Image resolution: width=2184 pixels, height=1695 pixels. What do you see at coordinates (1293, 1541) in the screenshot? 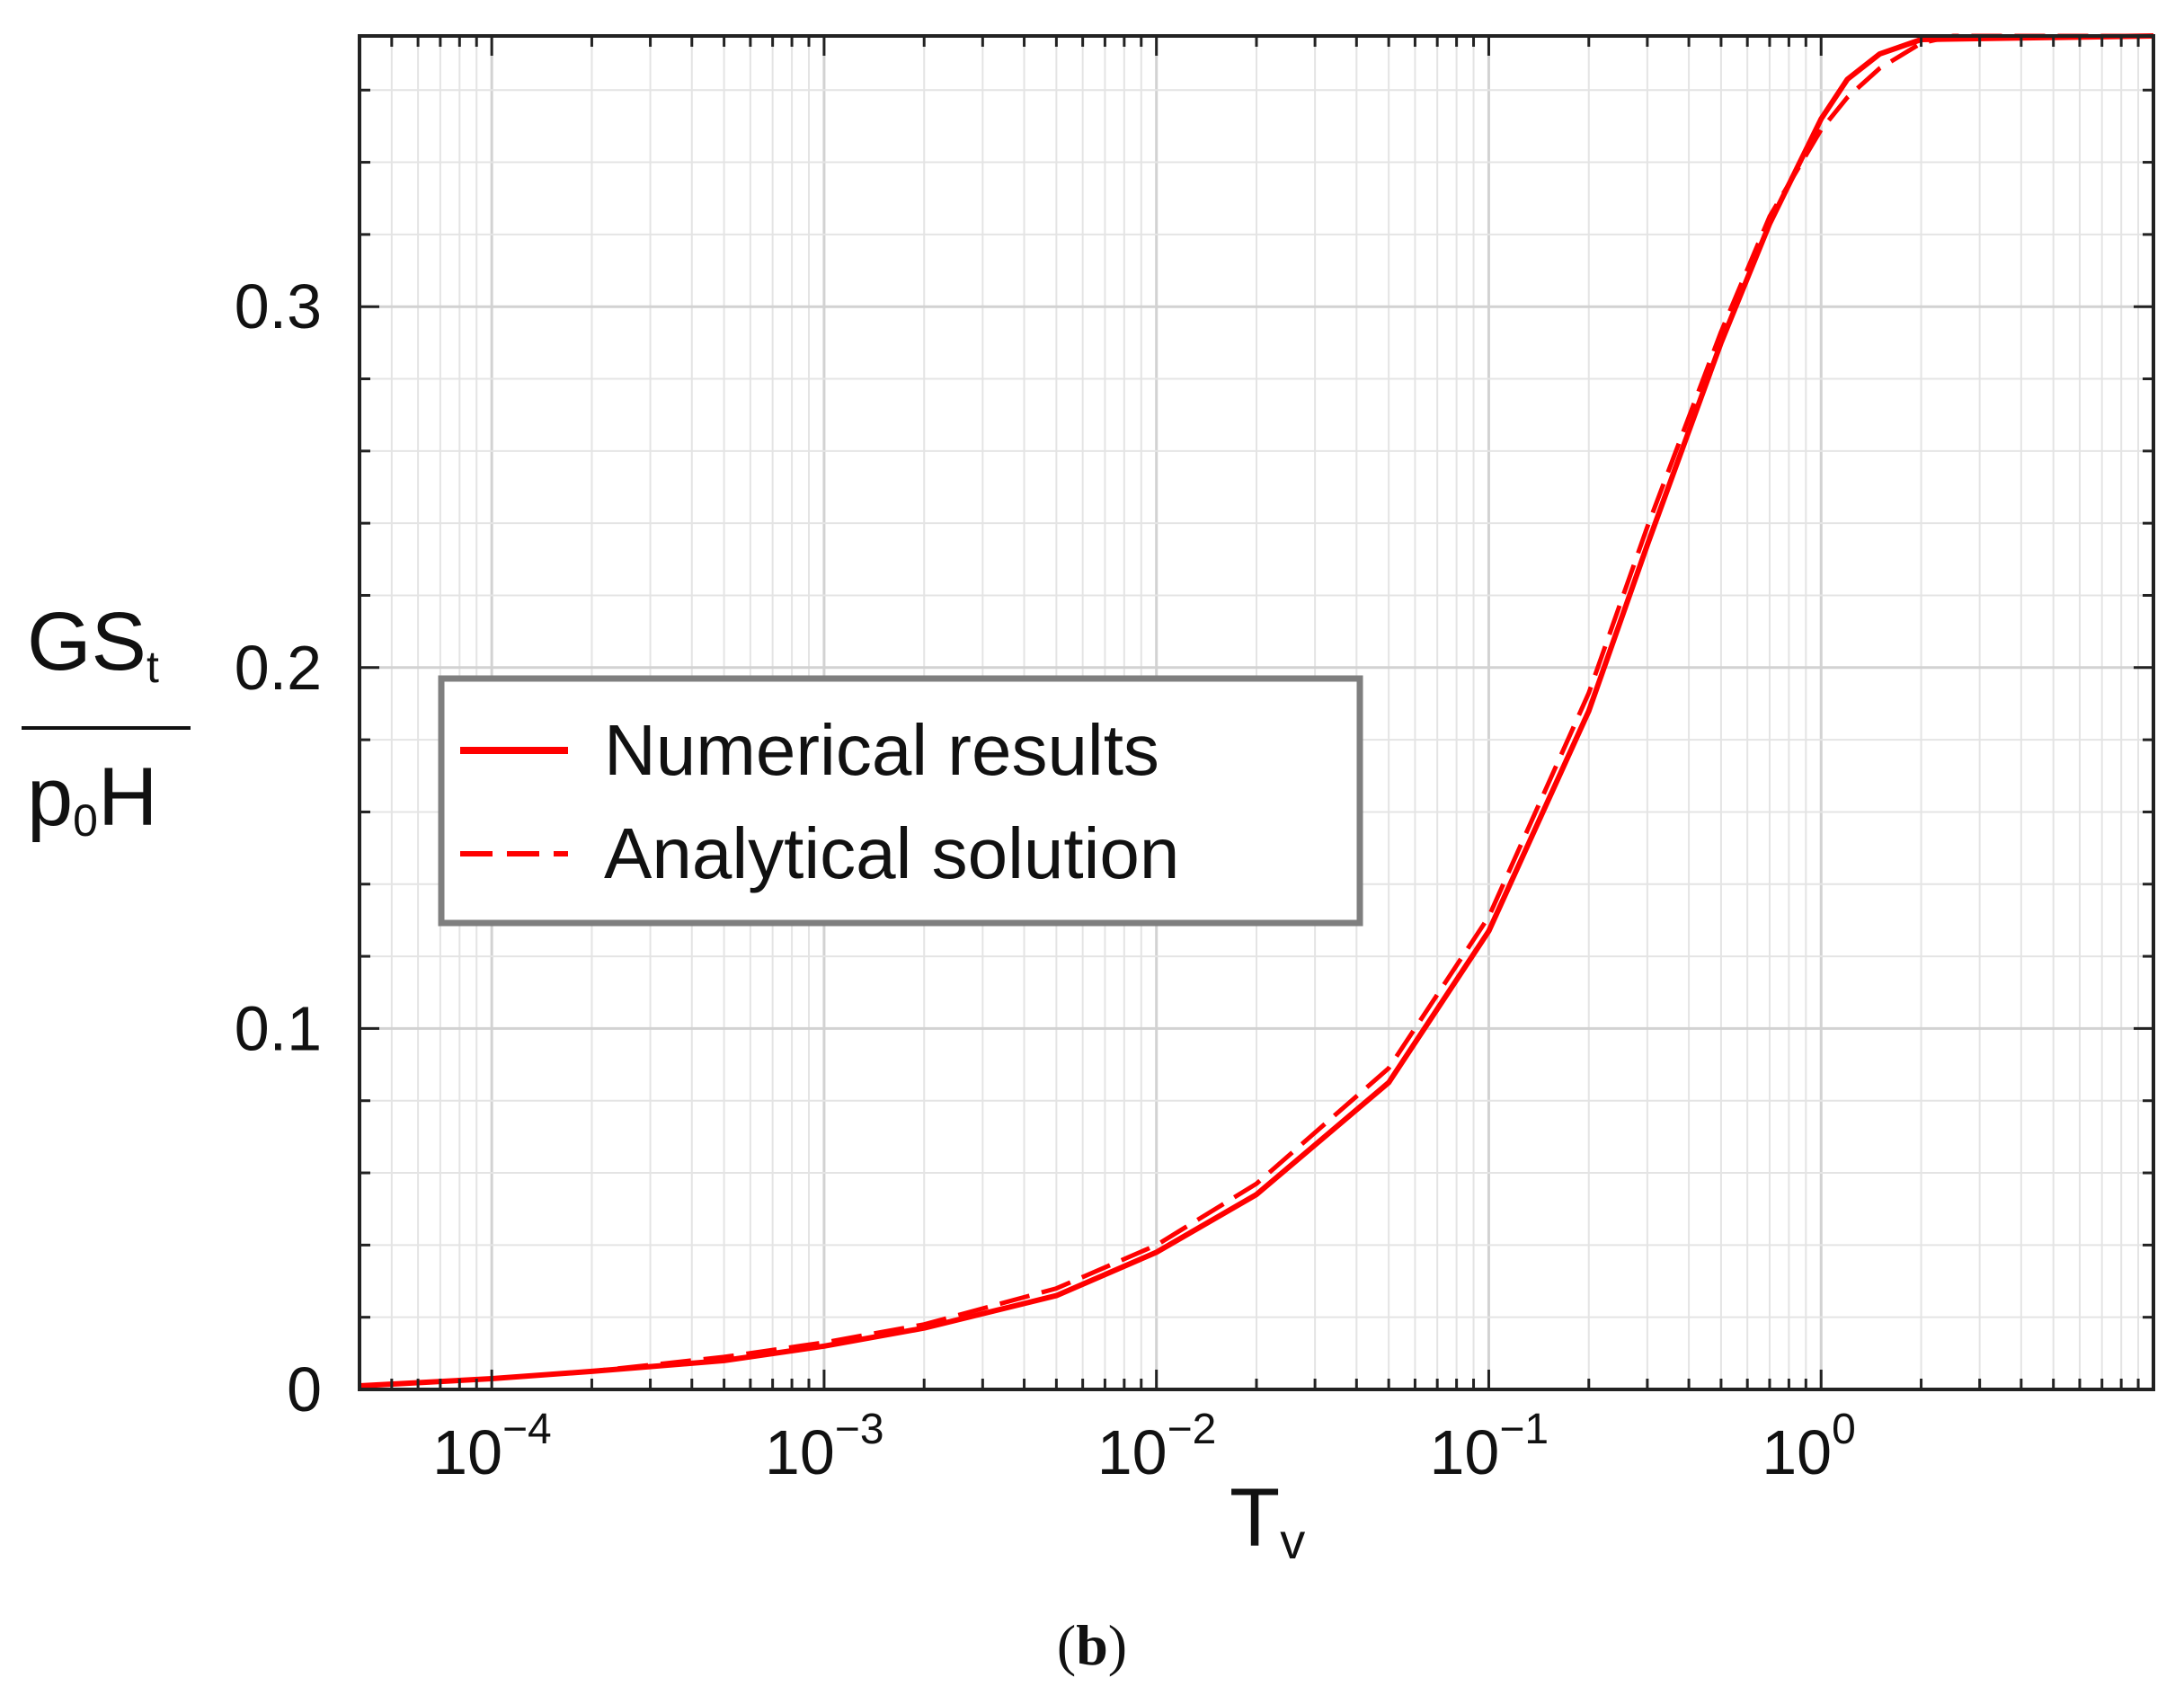
I see `x-title-sub: v` at bounding box center [1293, 1541].